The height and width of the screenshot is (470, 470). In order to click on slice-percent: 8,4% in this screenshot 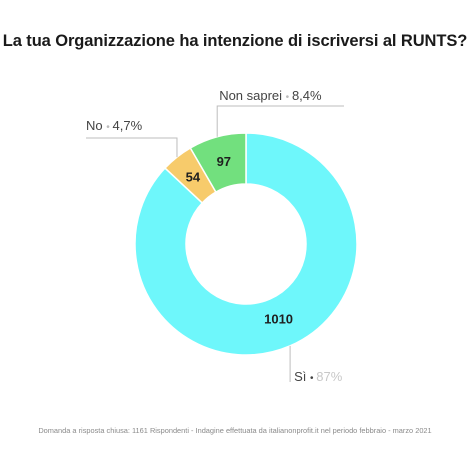, I will do `click(307, 95)`.